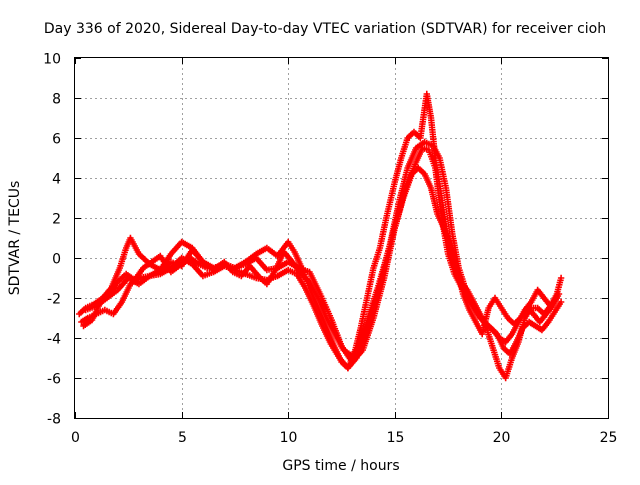 The width and height of the screenshot is (640, 485). Describe the element at coordinates (54, 300) in the screenshot. I see `y-tick-label: -2` at that location.